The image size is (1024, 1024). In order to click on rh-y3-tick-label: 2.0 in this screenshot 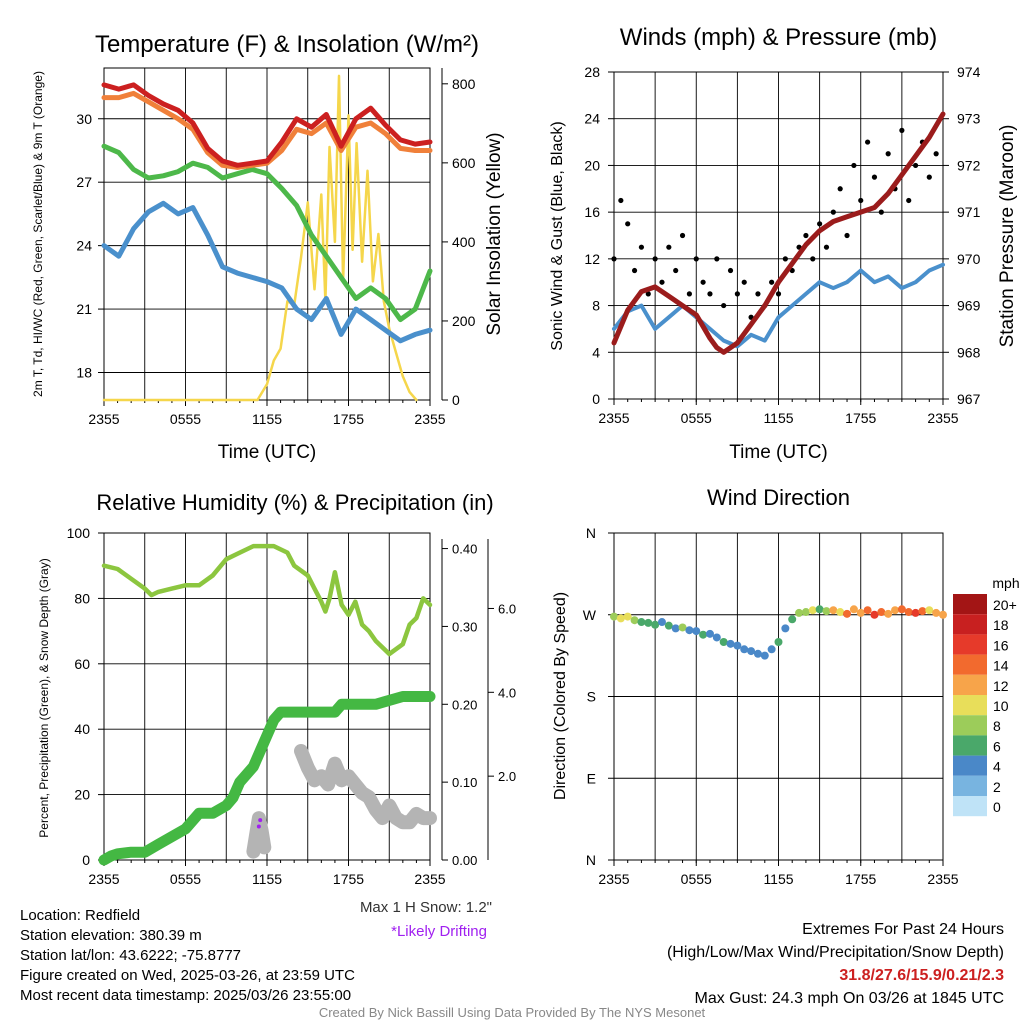, I will do `click(507, 776)`.